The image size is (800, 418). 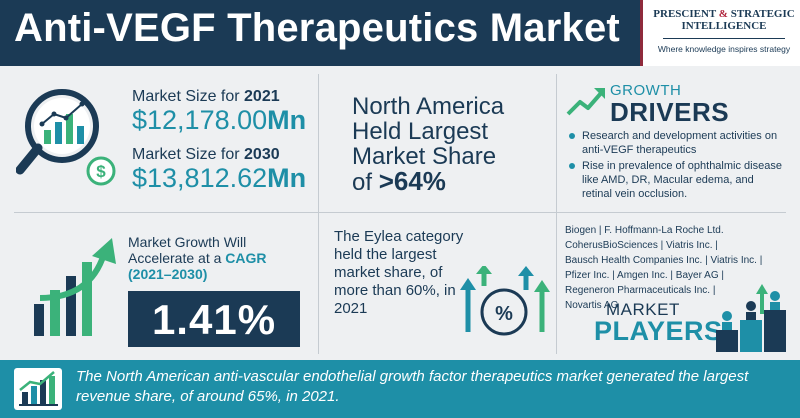 I want to click on unit-2021: Mn, so click(x=287, y=120).